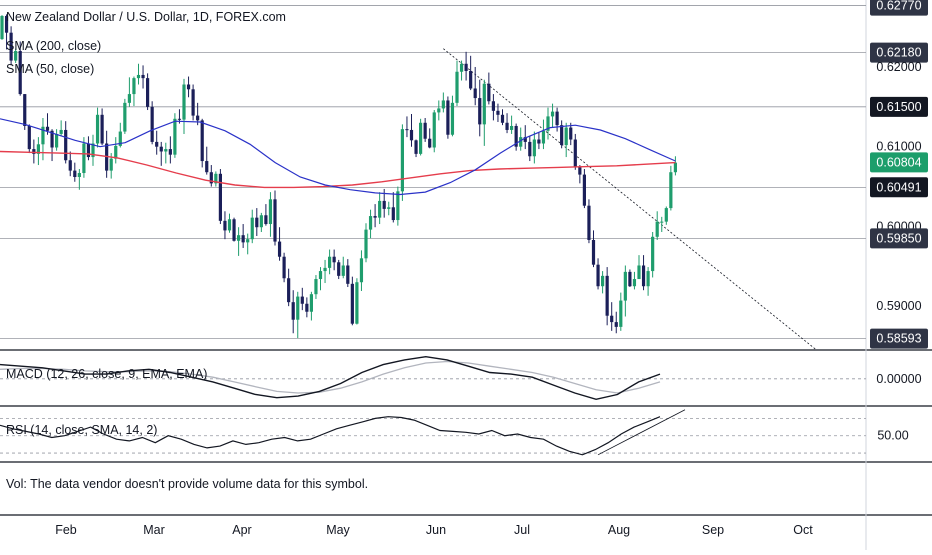  What do you see at coordinates (713, 530) in the screenshot?
I see `x-tick-label: Sep` at bounding box center [713, 530].